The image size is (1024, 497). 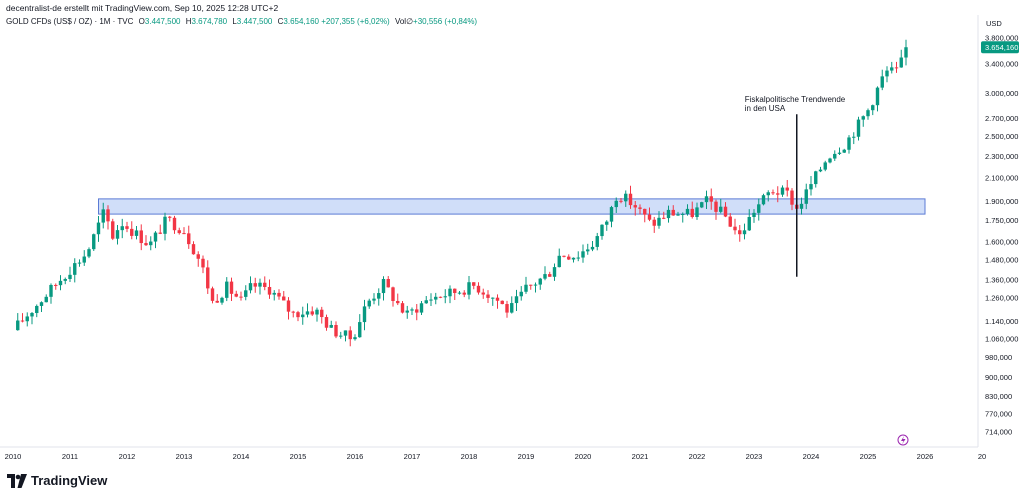 What do you see at coordinates (512, 206) in the screenshot?
I see `support-resistance-zone` at bounding box center [512, 206].